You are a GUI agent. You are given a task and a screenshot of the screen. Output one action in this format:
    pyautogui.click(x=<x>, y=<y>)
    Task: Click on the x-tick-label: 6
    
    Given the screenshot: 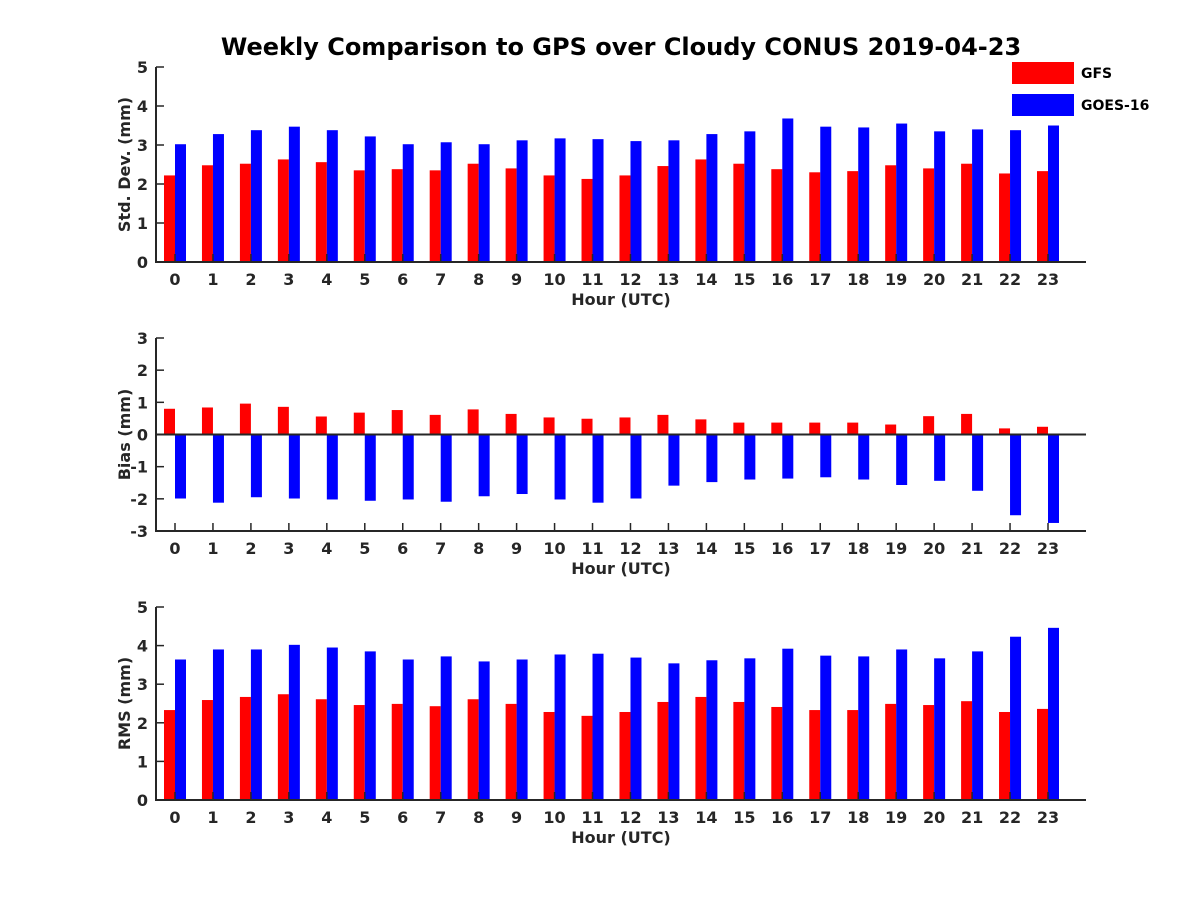 What is the action you would take?
    pyautogui.click(x=402, y=817)
    